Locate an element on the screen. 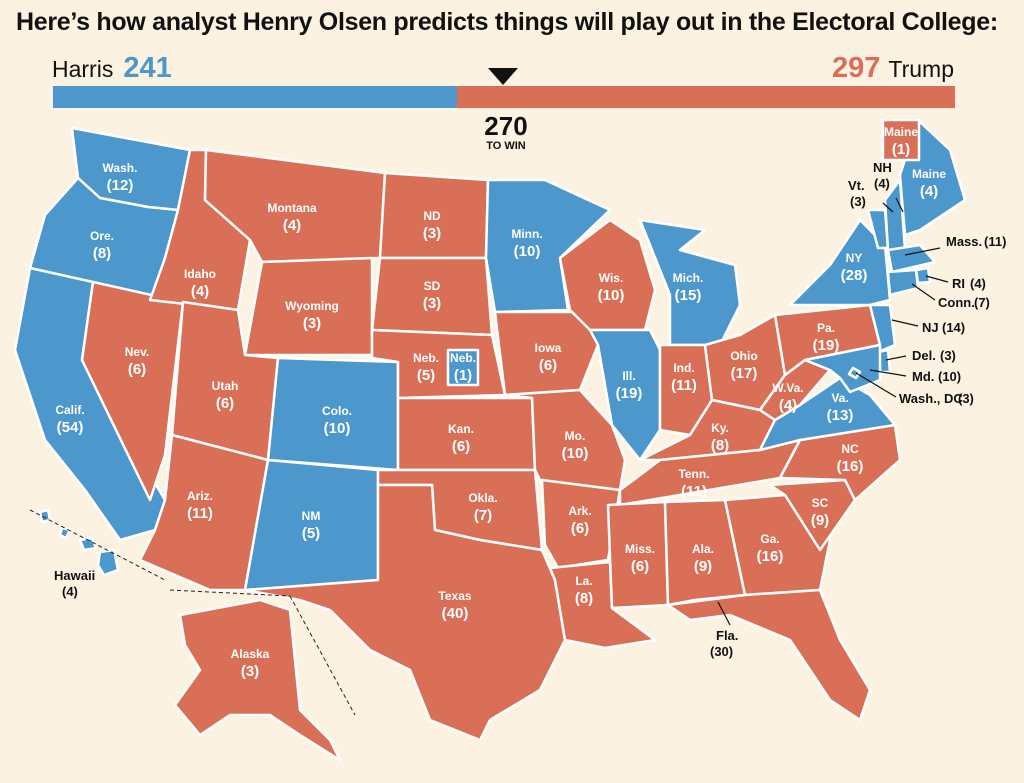 This screenshot has width=1024, height=783. label-az-ev: (11) is located at coordinates (200, 513).